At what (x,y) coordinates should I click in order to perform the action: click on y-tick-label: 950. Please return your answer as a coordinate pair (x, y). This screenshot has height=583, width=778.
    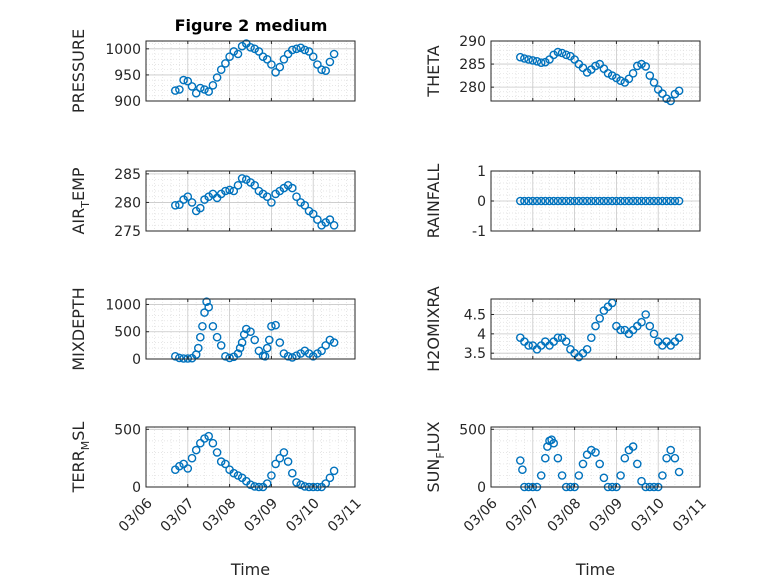
    Looking at the image, I should click on (127, 76).